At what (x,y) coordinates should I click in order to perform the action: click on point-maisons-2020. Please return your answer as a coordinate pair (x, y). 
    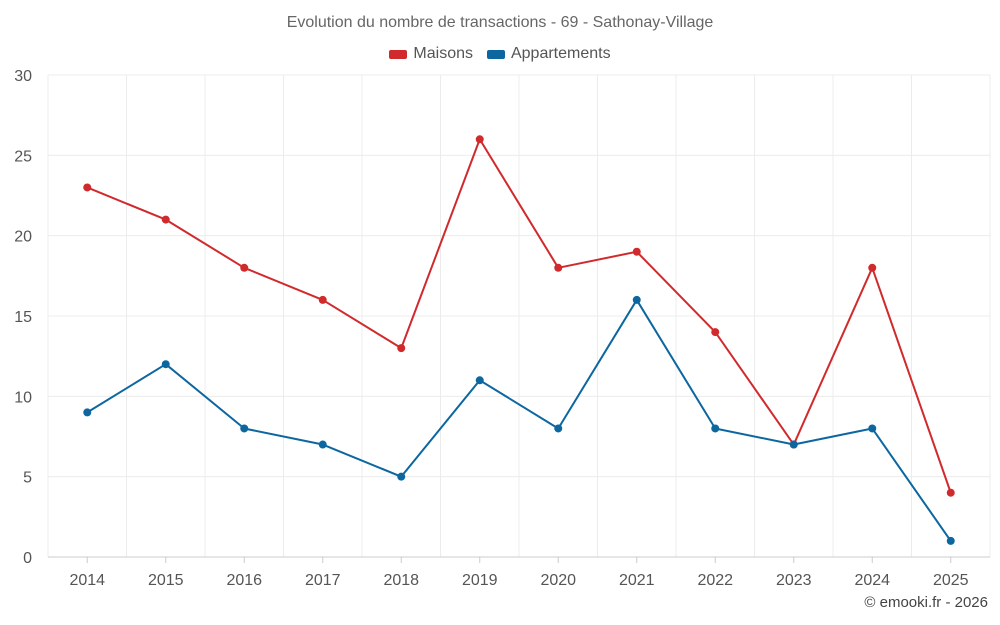
    Looking at the image, I should click on (558, 267).